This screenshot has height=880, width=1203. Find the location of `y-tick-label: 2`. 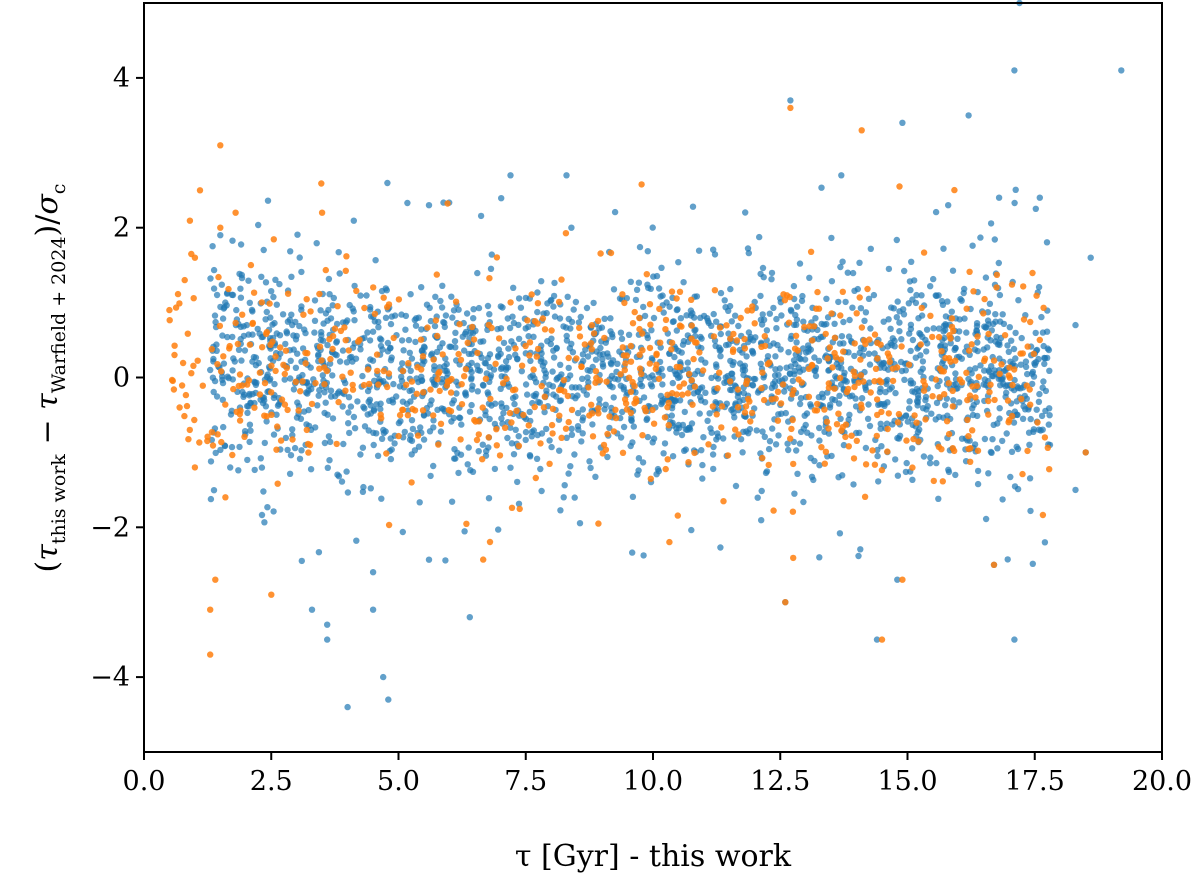

y-tick-label: 2 is located at coordinates (121, 228).